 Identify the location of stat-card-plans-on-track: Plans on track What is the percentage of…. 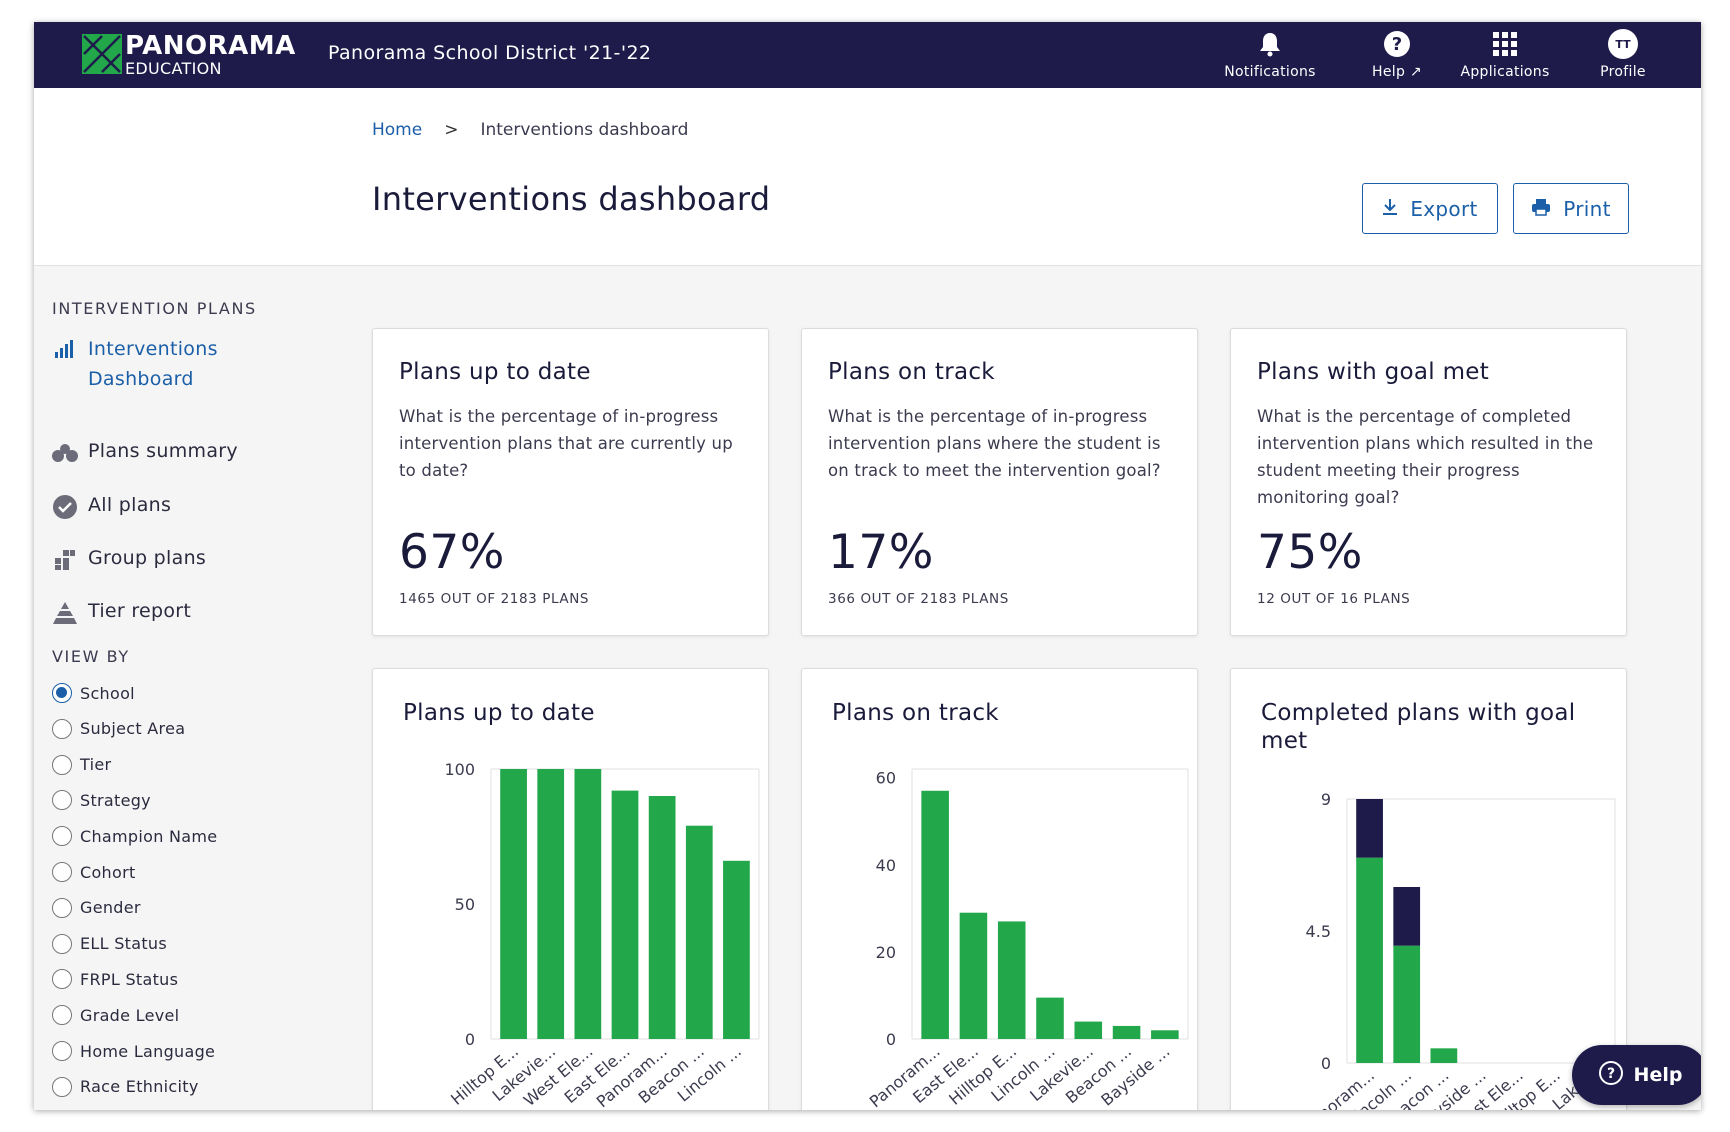
(999, 482).